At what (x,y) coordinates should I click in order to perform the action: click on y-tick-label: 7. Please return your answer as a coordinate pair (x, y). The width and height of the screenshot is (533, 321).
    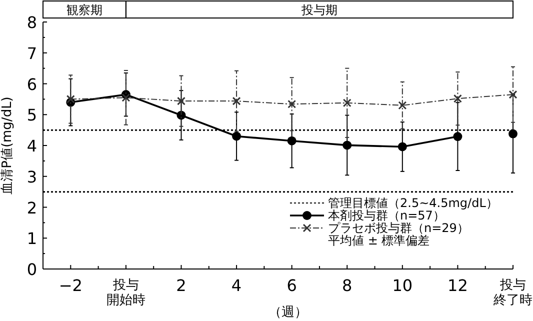
    Looking at the image, I should click on (31, 53).